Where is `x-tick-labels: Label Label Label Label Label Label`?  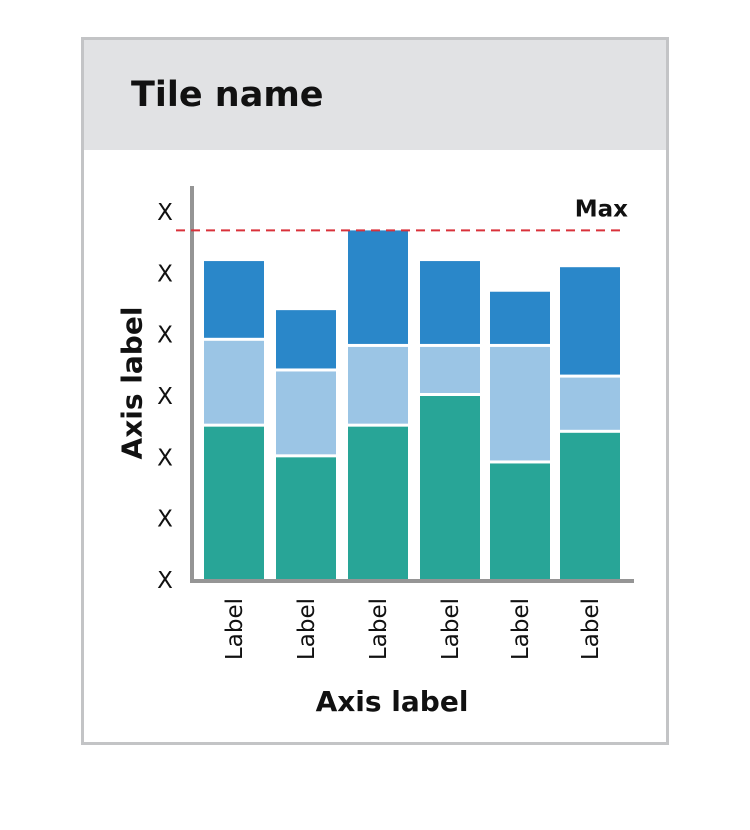
x-tick-labels: Label Label Label Label Label Label is located at coordinates (413, 629).